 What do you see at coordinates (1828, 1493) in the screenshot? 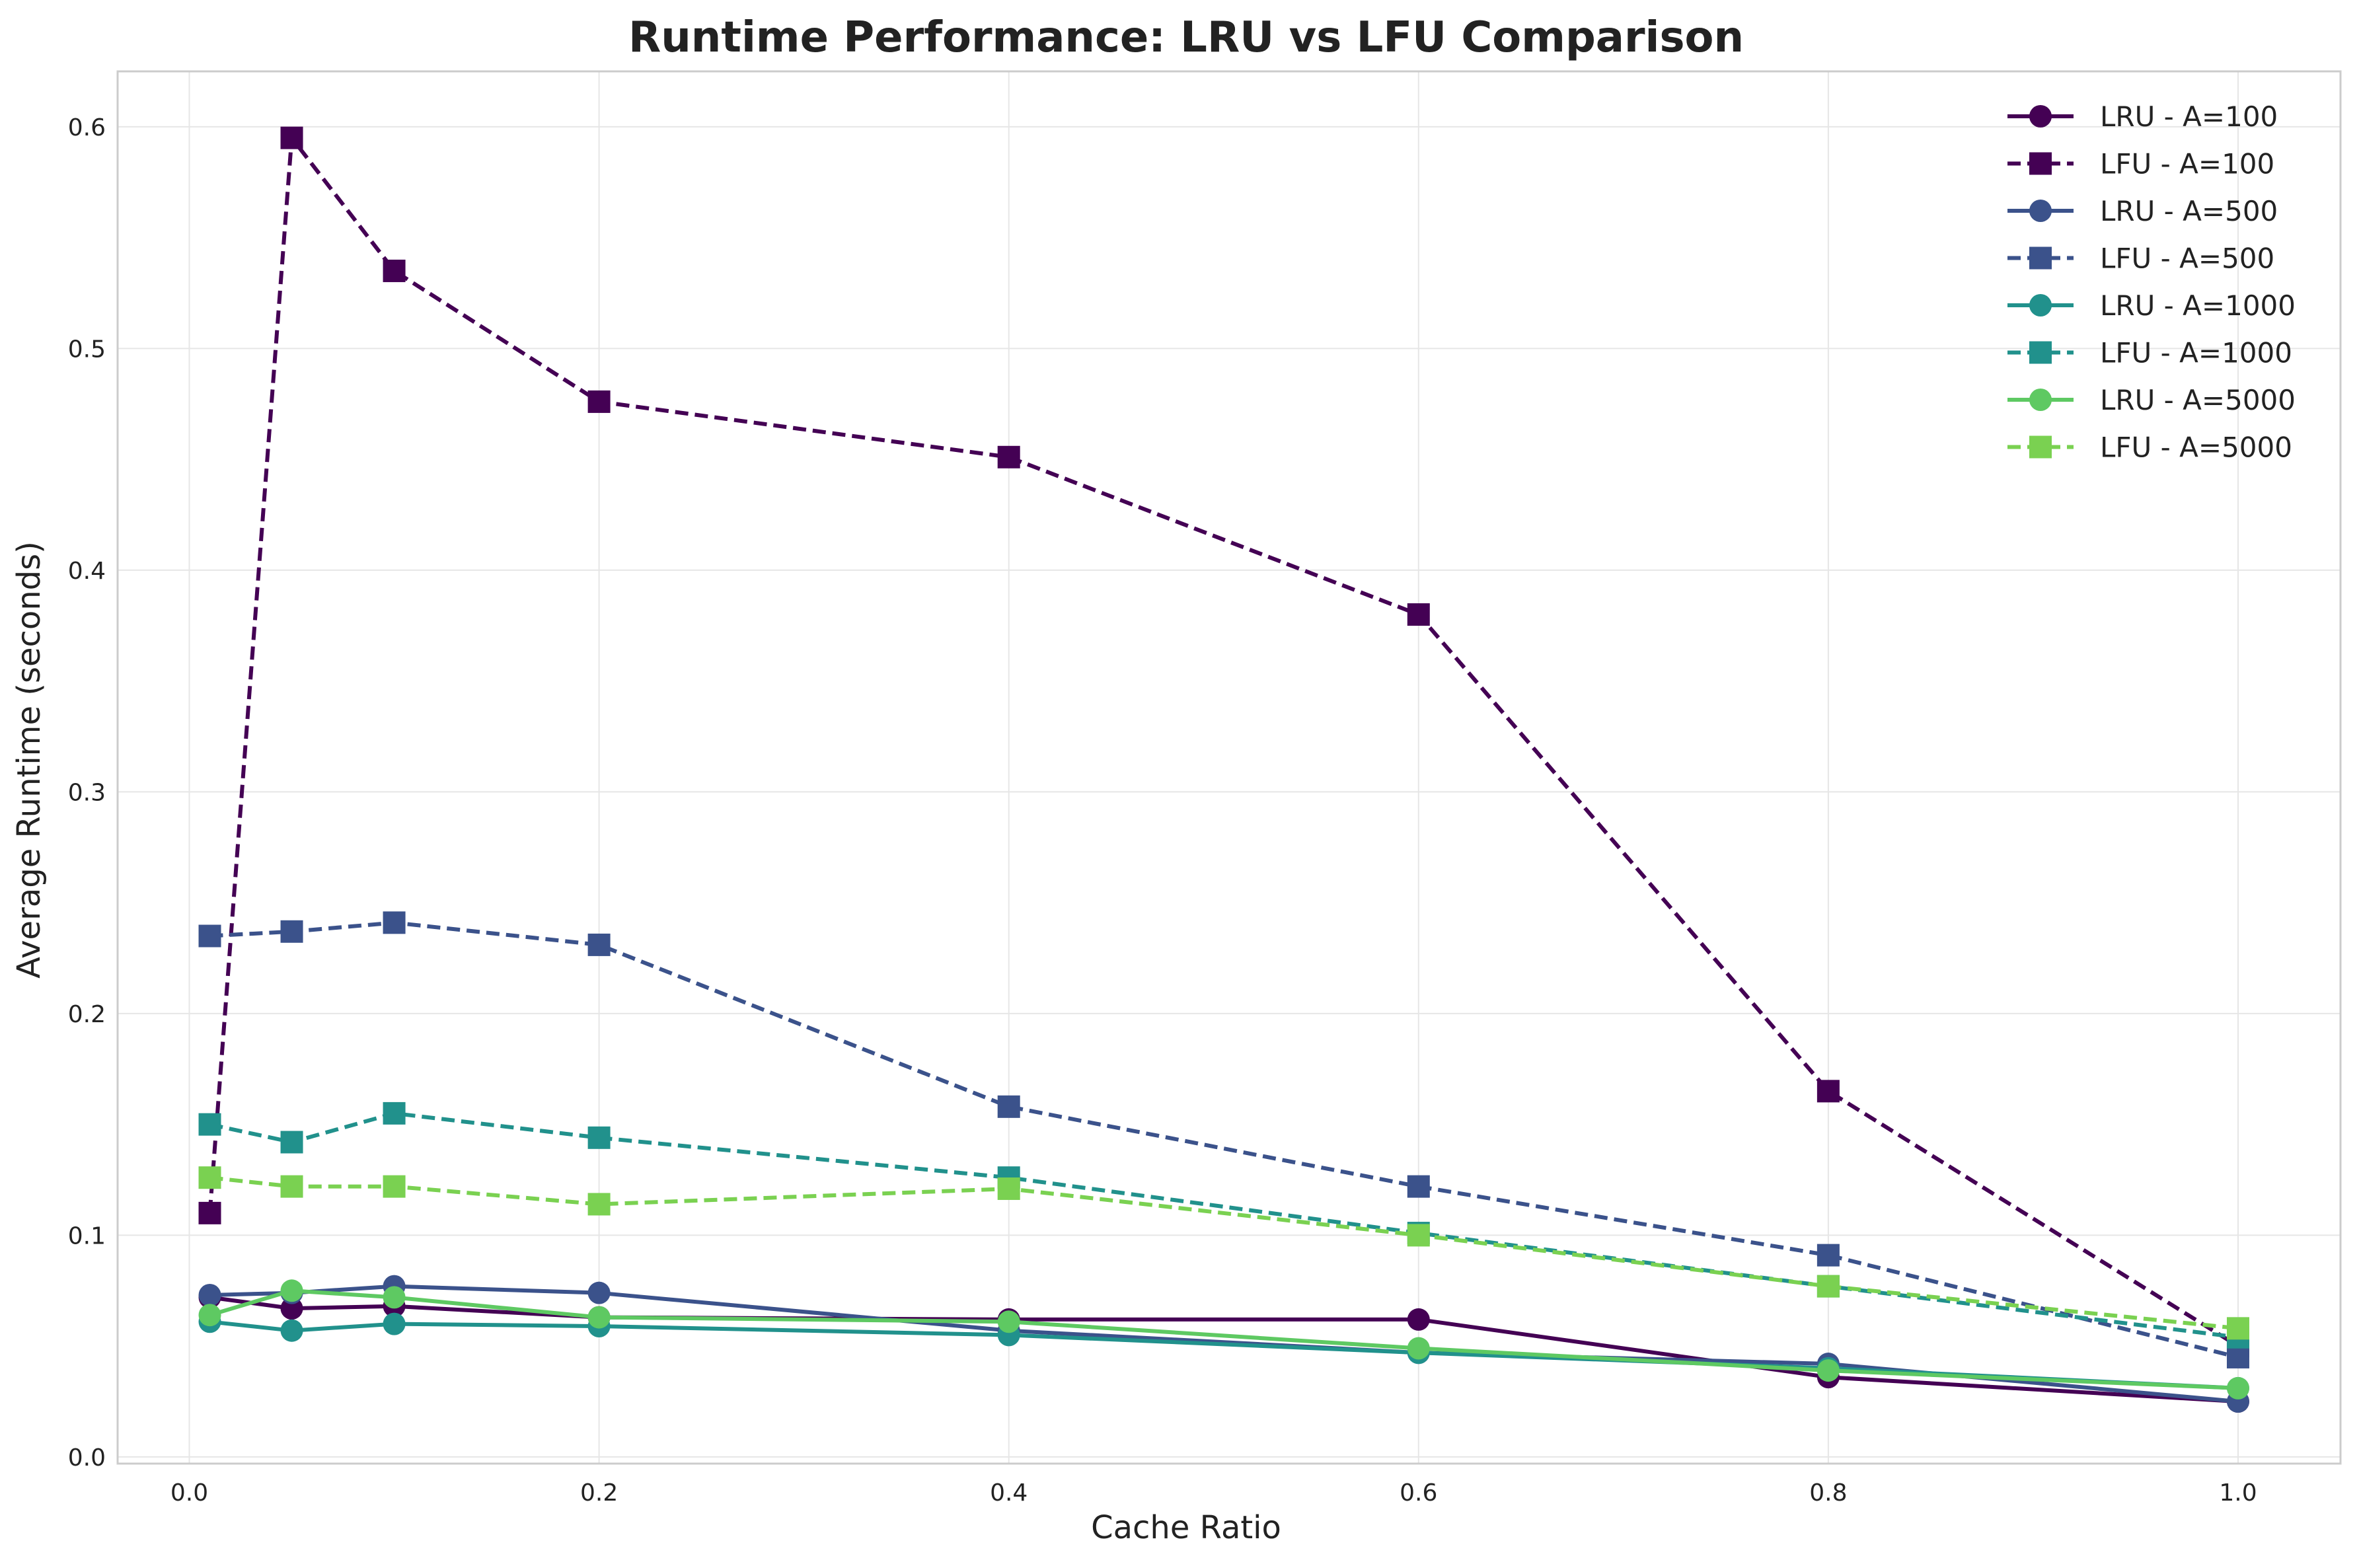
I see `x-tick-label: 0.8` at bounding box center [1828, 1493].